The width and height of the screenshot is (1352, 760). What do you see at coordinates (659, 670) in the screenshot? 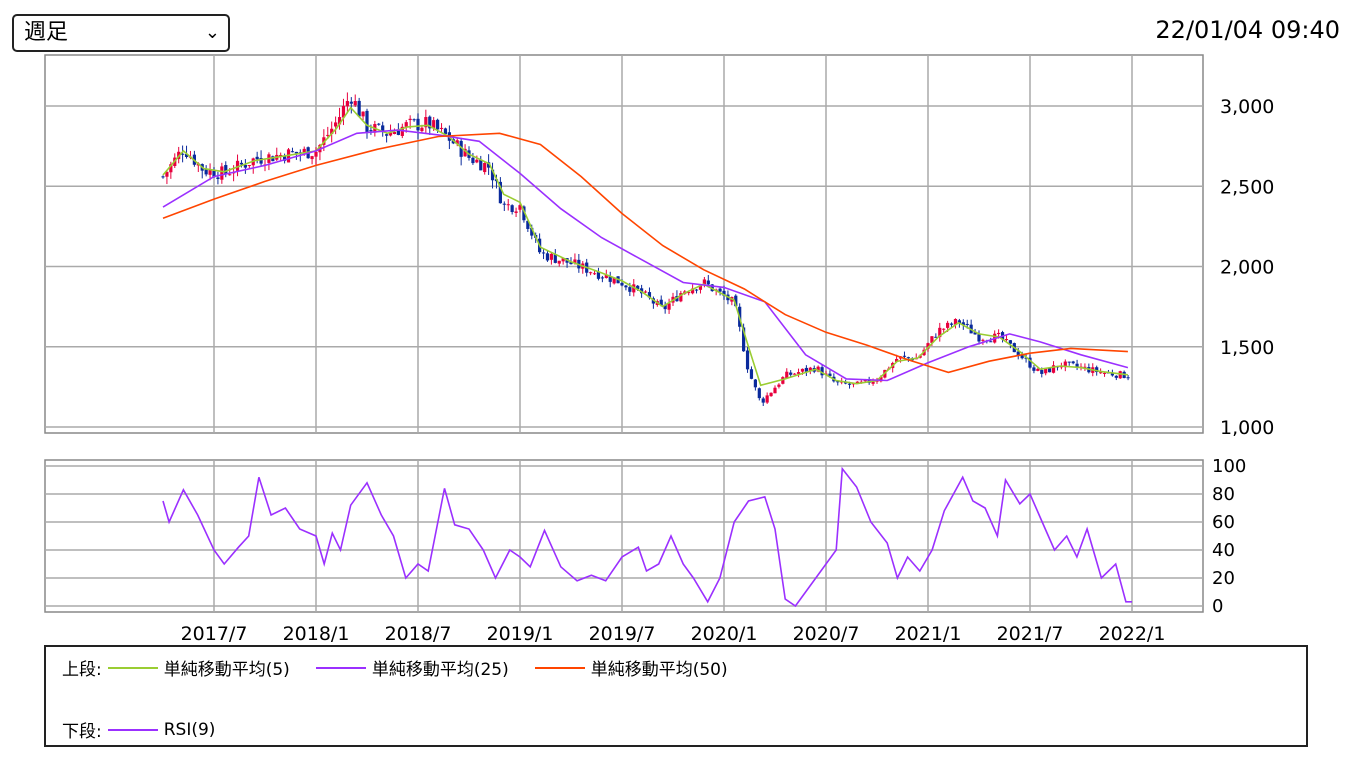
I see `legend-item-sma50: 単純移動平均(50)` at bounding box center [659, 670].